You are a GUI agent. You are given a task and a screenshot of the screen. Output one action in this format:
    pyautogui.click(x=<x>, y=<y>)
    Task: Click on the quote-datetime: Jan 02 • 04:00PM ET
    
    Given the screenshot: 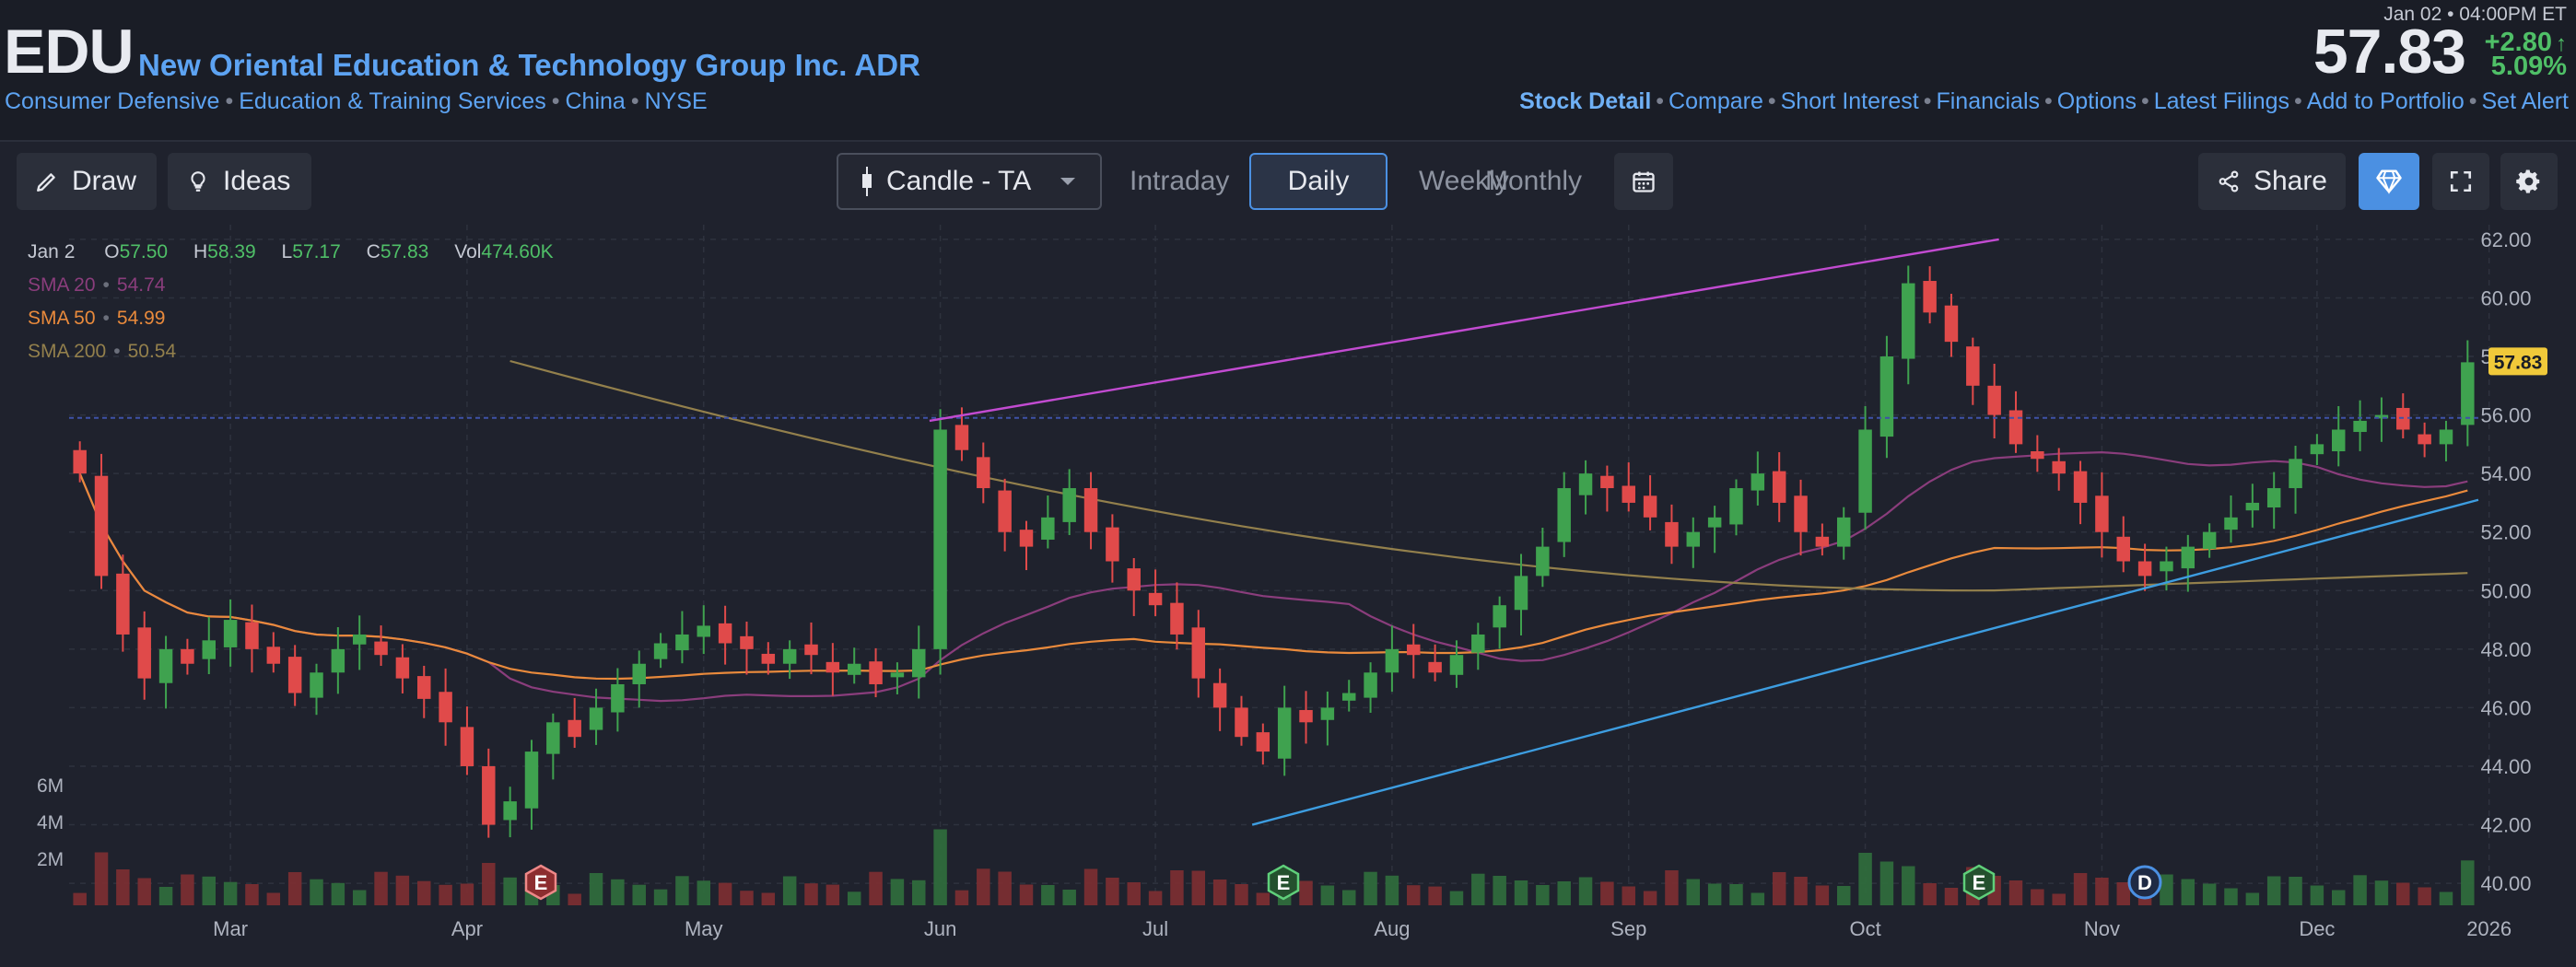 What is the action you would take?
    pyautogui.click(x=2475, y=14)
    